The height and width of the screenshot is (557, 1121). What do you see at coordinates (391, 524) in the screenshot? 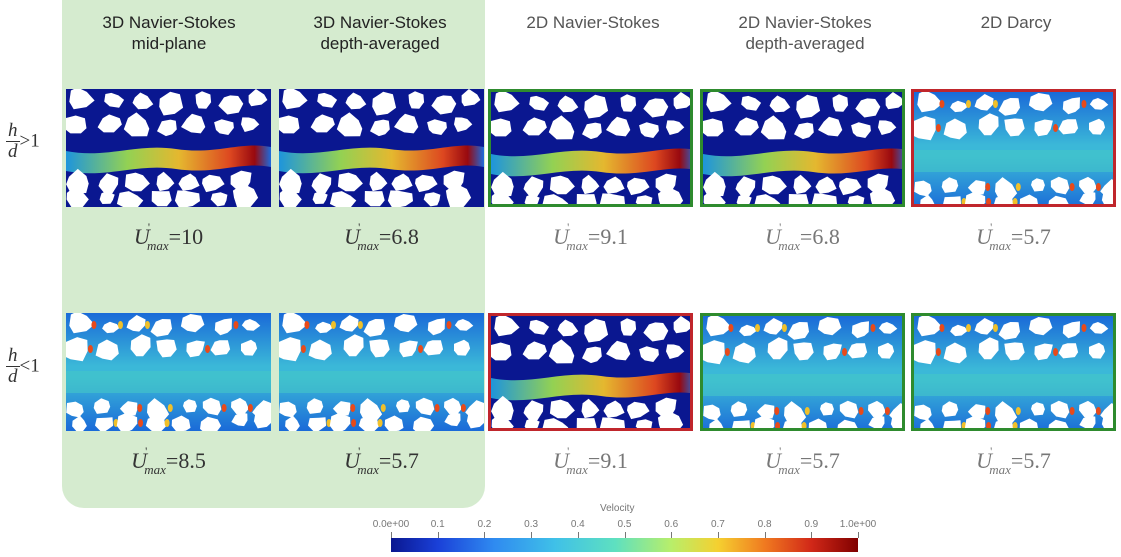
I see `colorbar-tick-label: 0.0e+00` at bounding box center [391, 524].